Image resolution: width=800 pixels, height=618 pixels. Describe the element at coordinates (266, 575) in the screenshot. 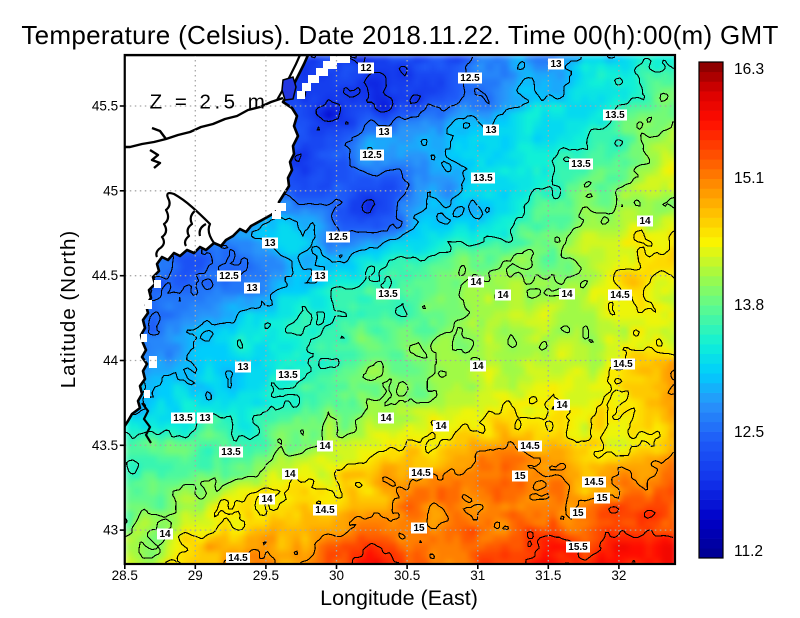

I see `svg-text: 29.5` at that location.